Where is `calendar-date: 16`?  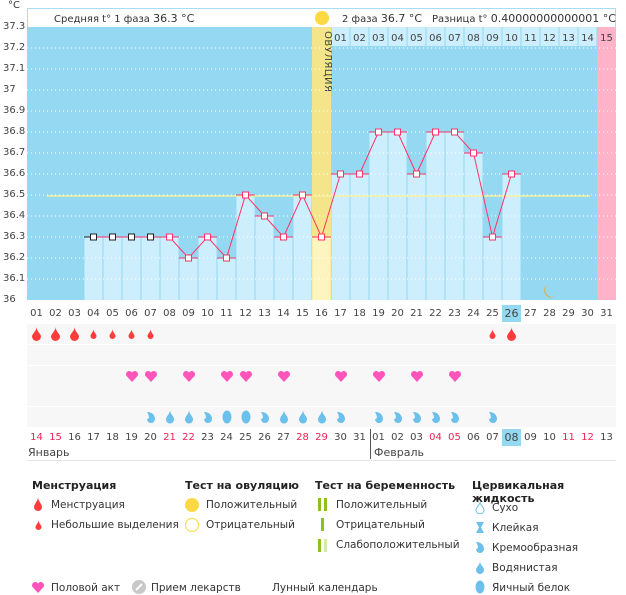 calendar-date: 16 is located at coordinates (74, 437).